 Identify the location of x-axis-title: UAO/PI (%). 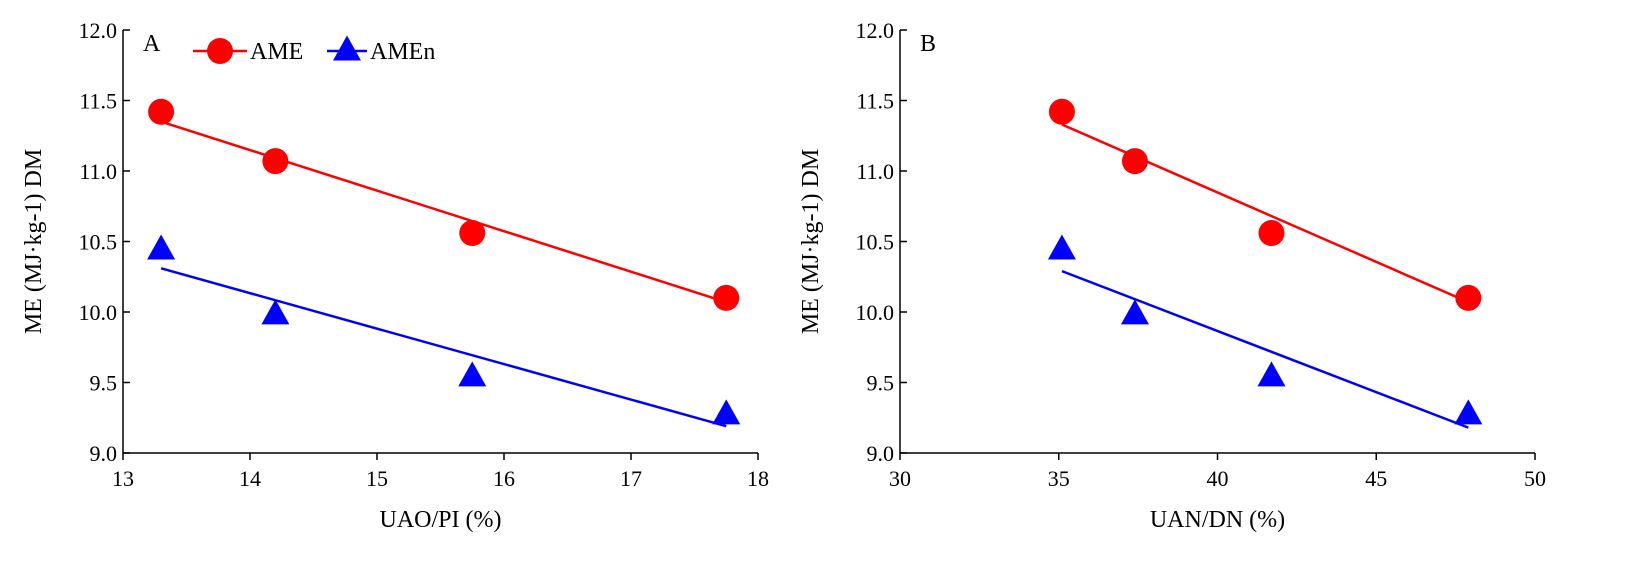
(441, 520).